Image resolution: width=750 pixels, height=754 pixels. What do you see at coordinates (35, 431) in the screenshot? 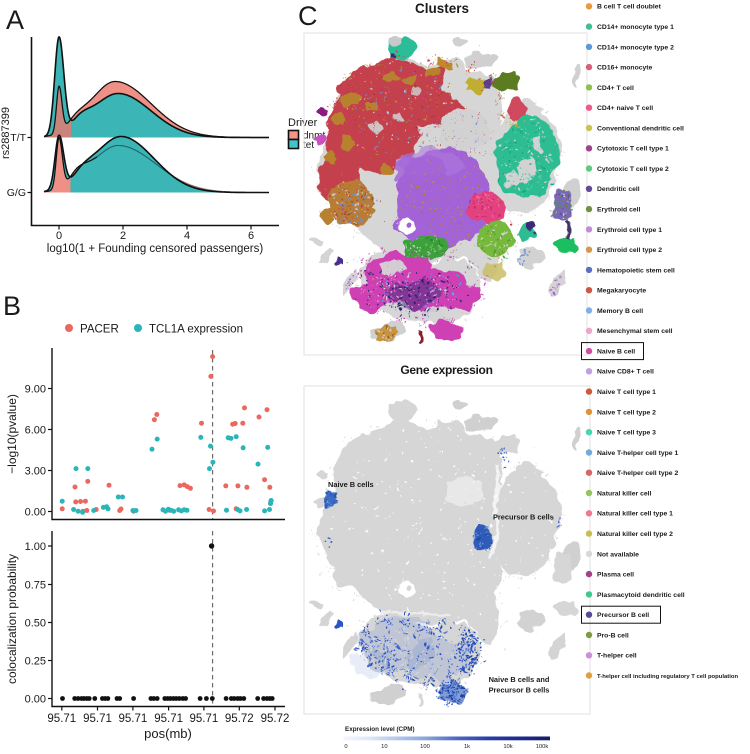
I see `svg-text: 6.00` at bounding box center [35, 431].